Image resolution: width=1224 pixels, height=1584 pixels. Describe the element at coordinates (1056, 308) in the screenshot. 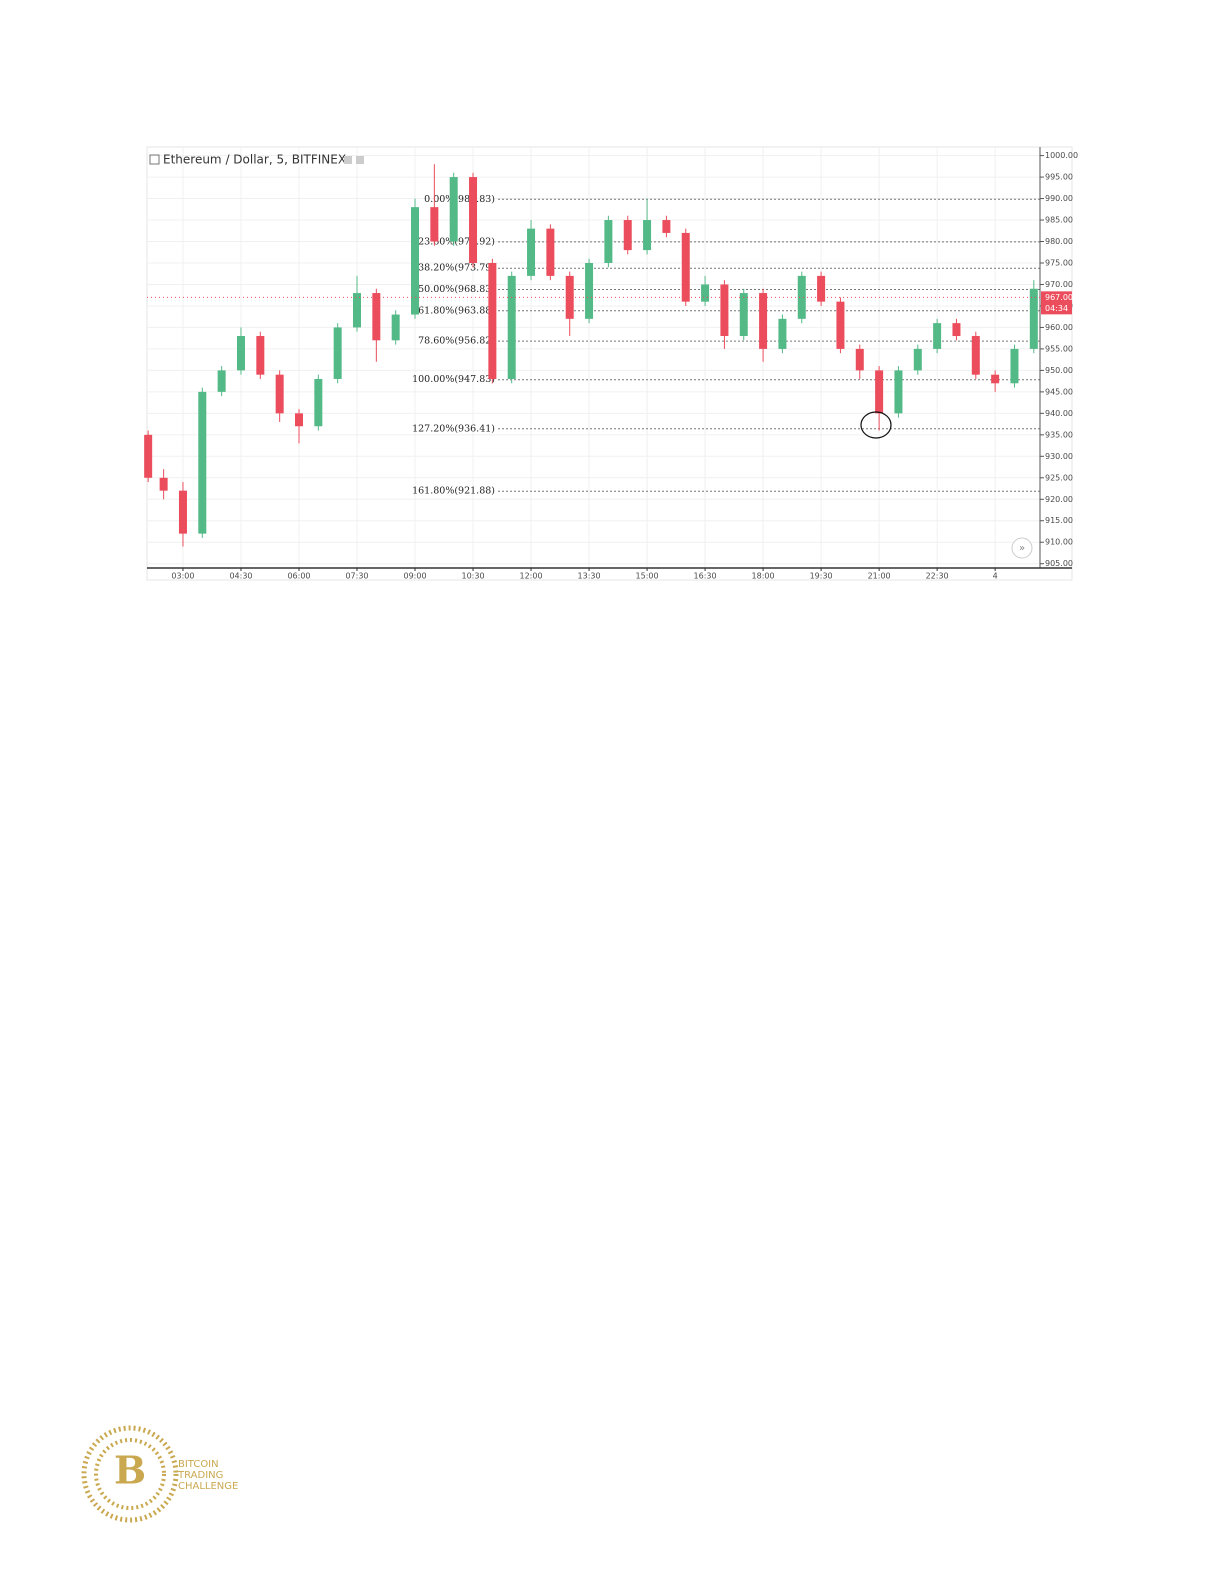

I see `countdown: 04:34` at that location.